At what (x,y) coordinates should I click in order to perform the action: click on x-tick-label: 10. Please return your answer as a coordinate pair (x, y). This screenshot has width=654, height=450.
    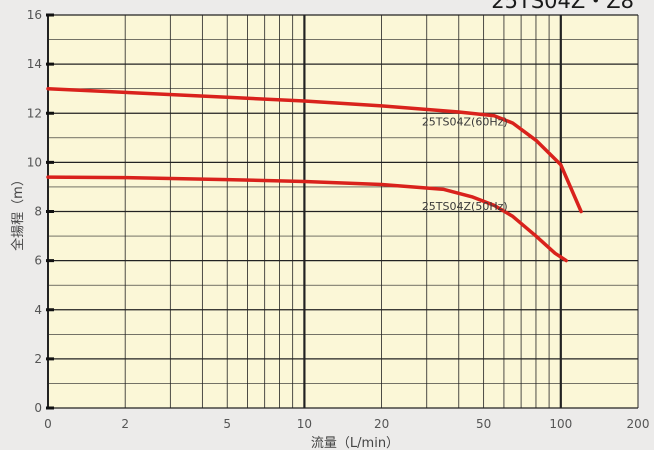
    Looking at the image, I should click on (304, 424).